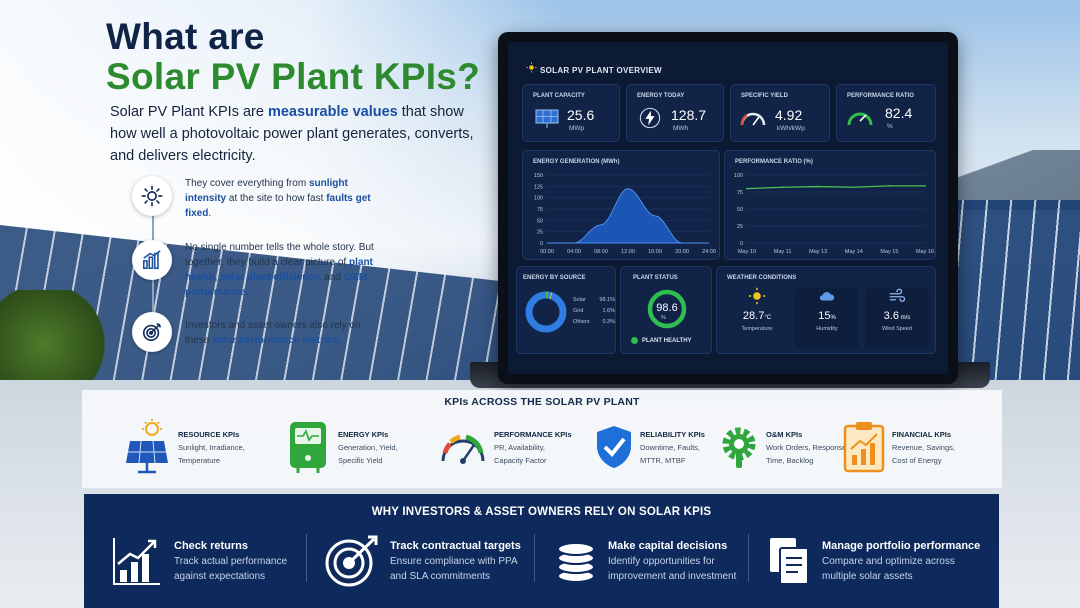  I want to click on legend-item: Solar 98.1%, so click(594, 300).